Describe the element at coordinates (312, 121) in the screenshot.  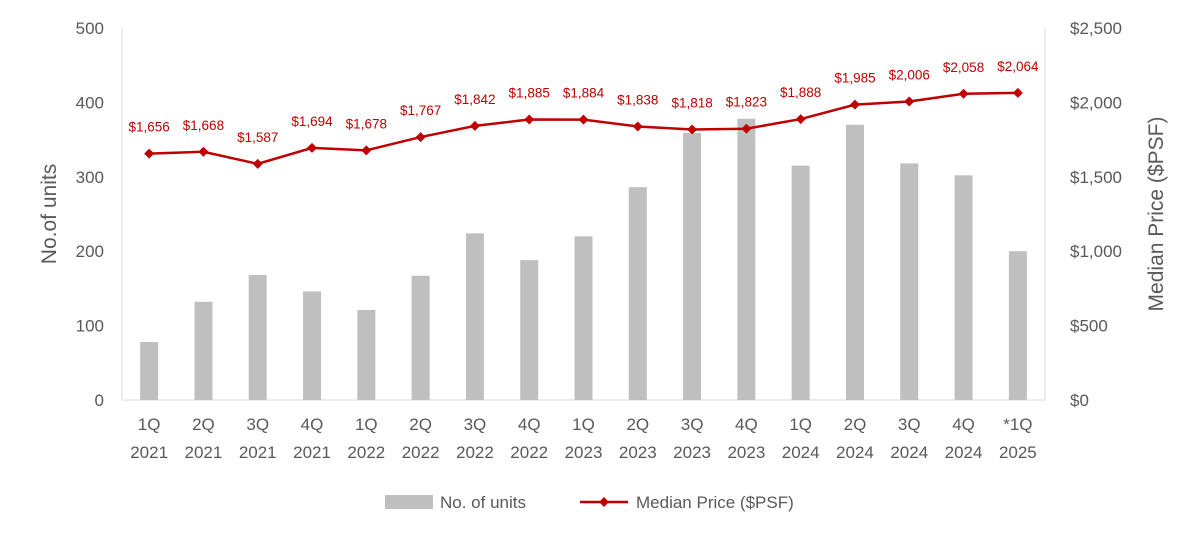
I see `price-data-label: $1,694` at that location.